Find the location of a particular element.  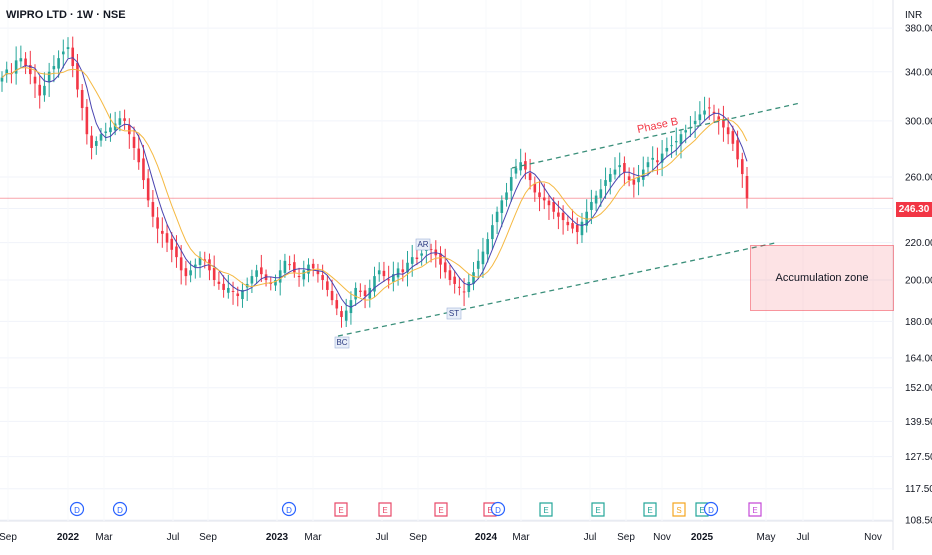

y-tick-label: 340.00 is located at coordinates (918, 72).